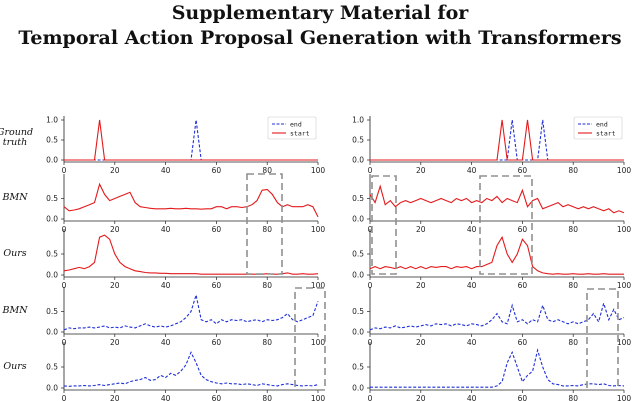  What do you see at coordinates (320, 13) in the screenshot?
I see `figure-title-line-1: Supplementary Material for` at bounding box center [320, 13].